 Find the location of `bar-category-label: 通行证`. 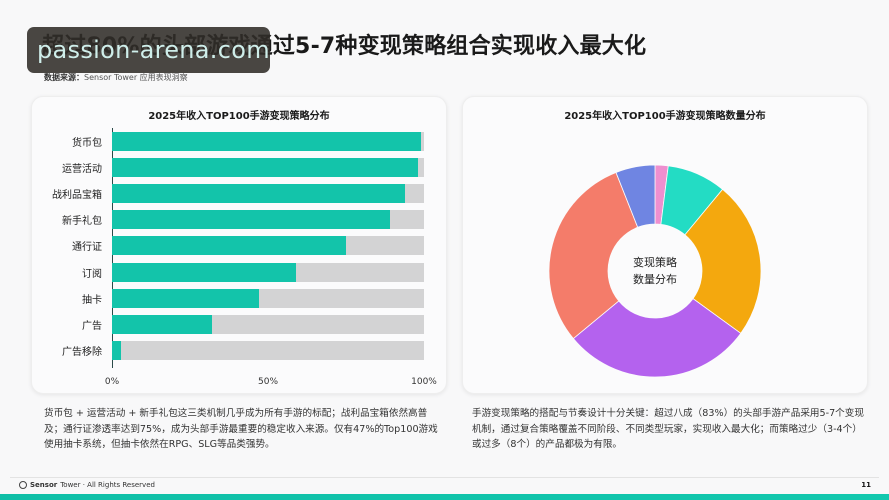

bar-category-label: 通行证 is located at coordinates (87, 248).